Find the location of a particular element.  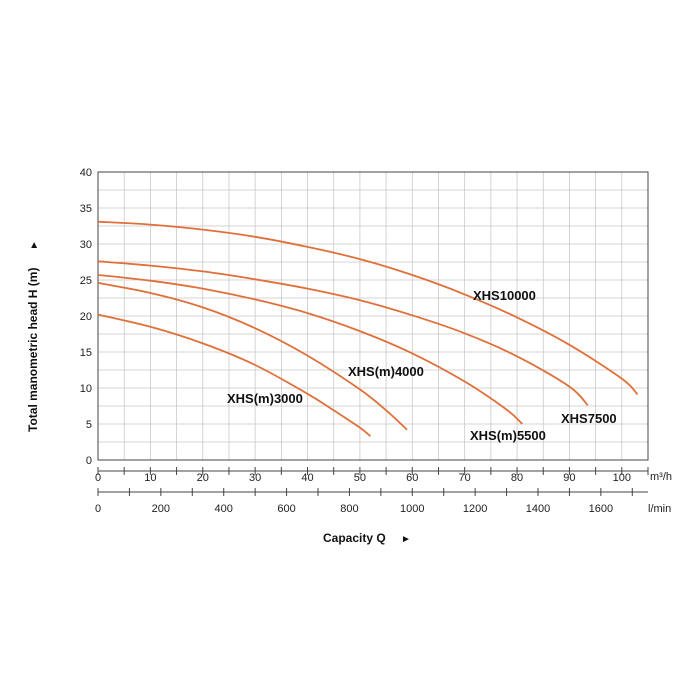

series-label-xhs-m-5500: XHS(m)5500 is located at coordinates (508, 435).